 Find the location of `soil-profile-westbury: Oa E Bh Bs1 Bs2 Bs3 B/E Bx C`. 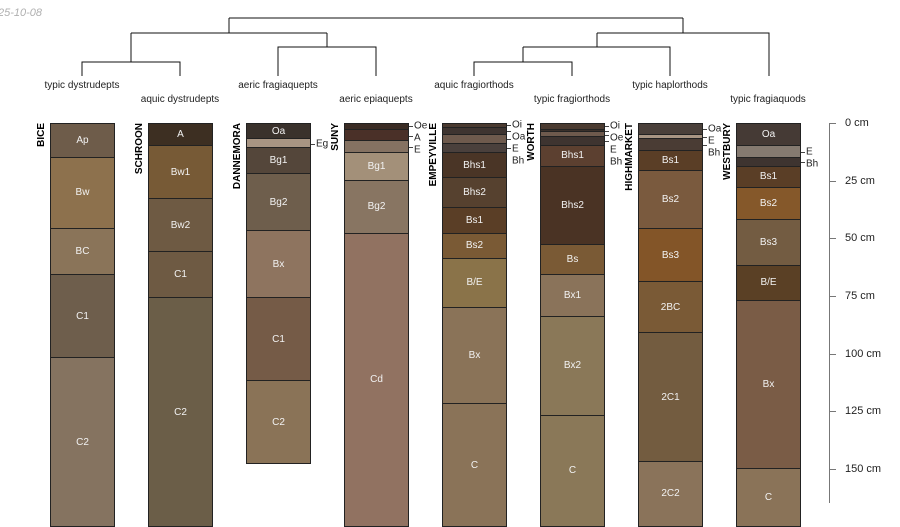

soil-profile-westbury: Oa E Bh Bs1 Bs2 Bs3 B/E Bx C is located at coordinates (777, 325).